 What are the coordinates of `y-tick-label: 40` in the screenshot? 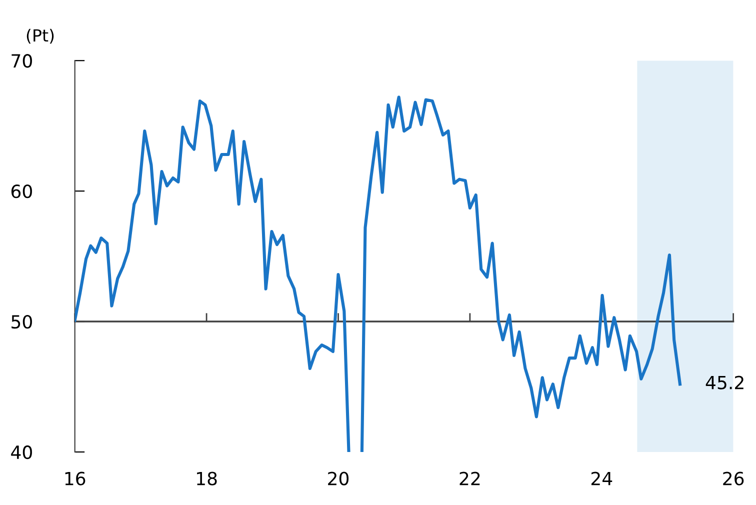 It's located at (21, 452).